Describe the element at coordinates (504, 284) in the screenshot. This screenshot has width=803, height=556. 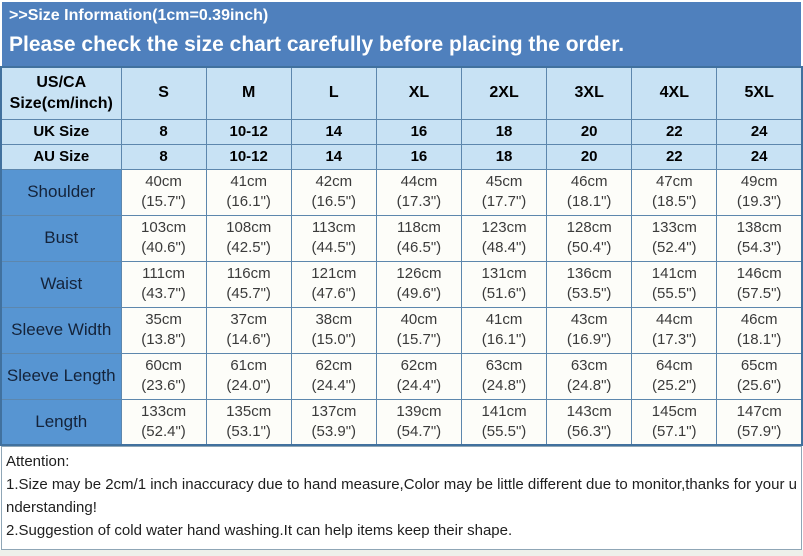
I see `waist-cell: 131cm (51.6")` at that location.